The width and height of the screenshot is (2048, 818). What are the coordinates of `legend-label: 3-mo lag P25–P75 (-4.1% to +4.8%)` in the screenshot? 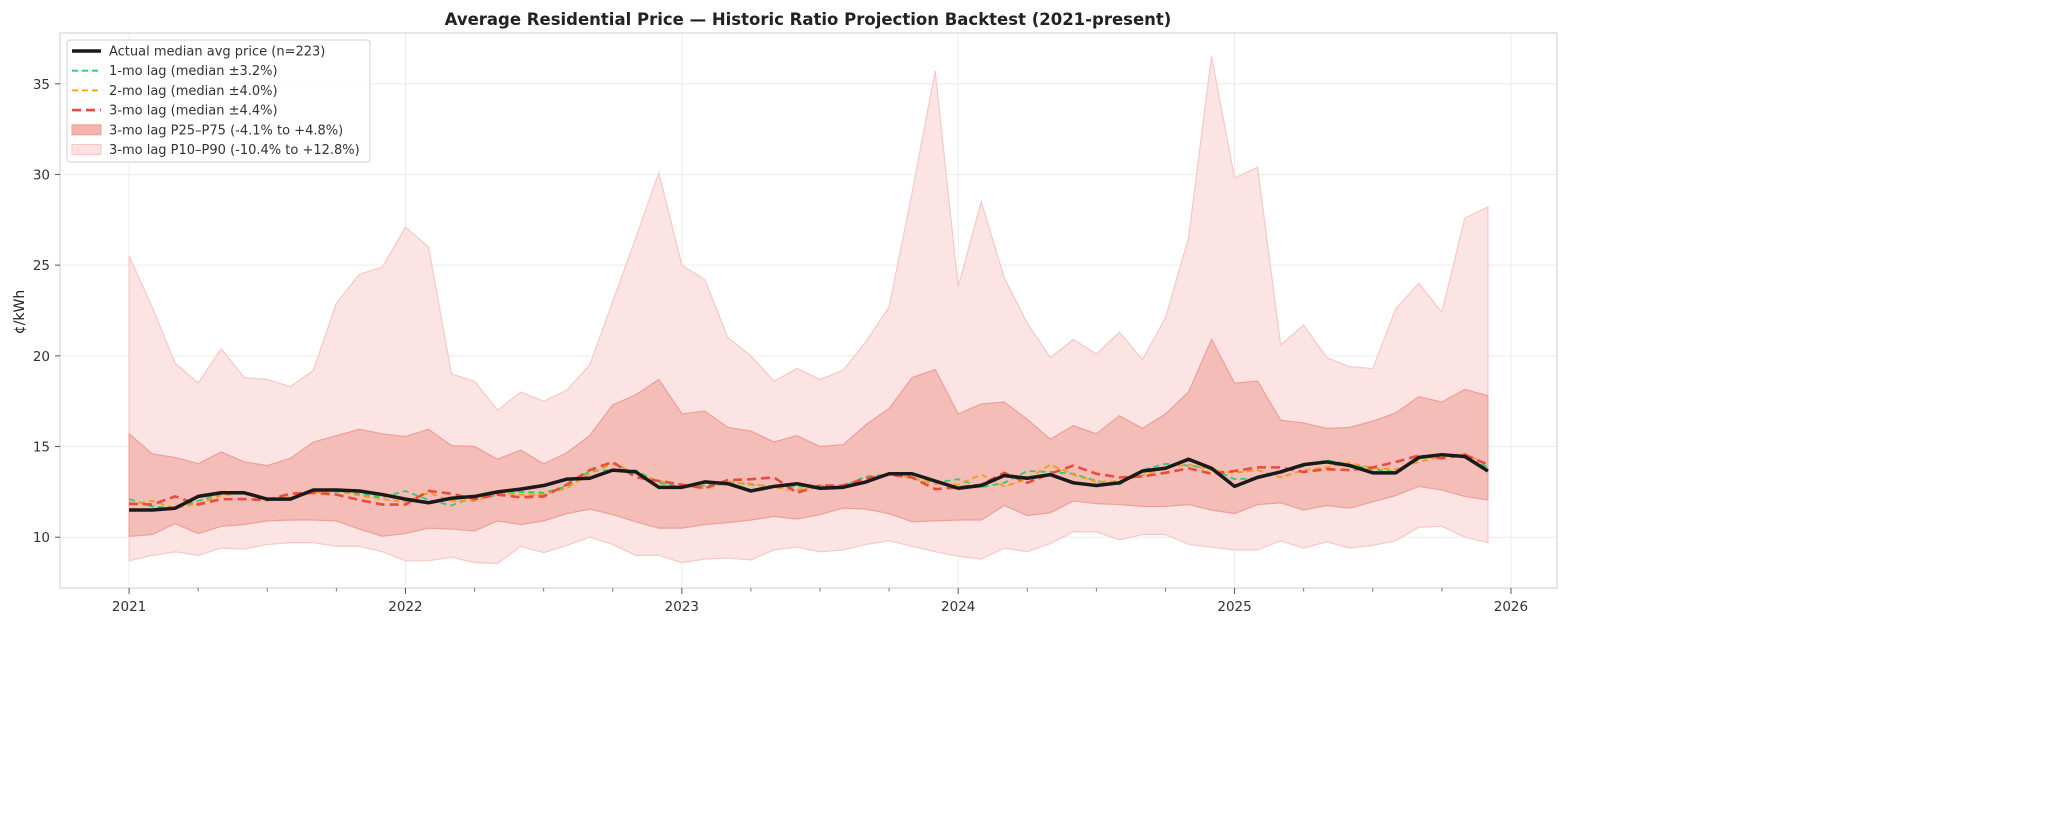 It's located at (226, 130).